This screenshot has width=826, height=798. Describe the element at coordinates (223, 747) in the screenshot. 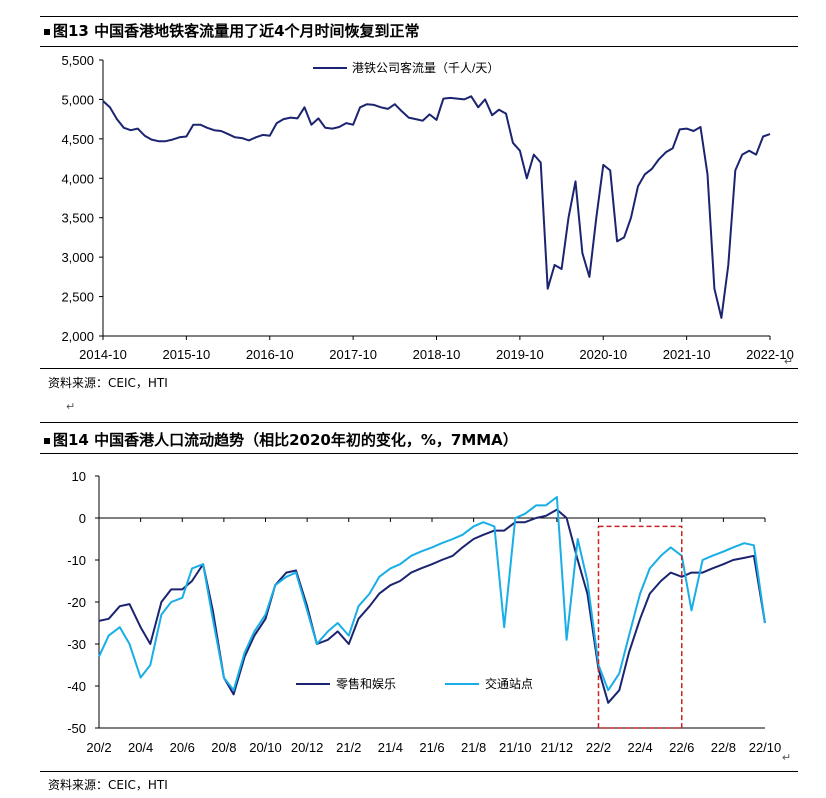

I see `x-tick-label: 20/8` at that location.